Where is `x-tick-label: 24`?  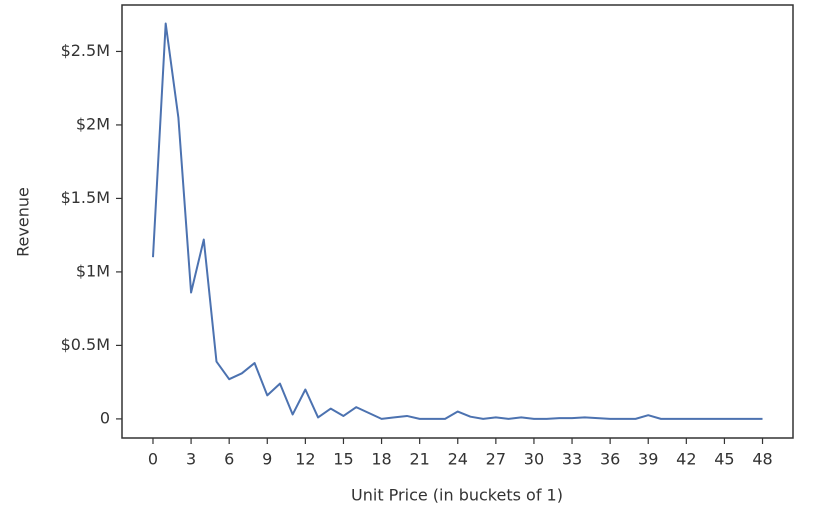
x-tick-label: 24 is located at coordinates (458, 459).